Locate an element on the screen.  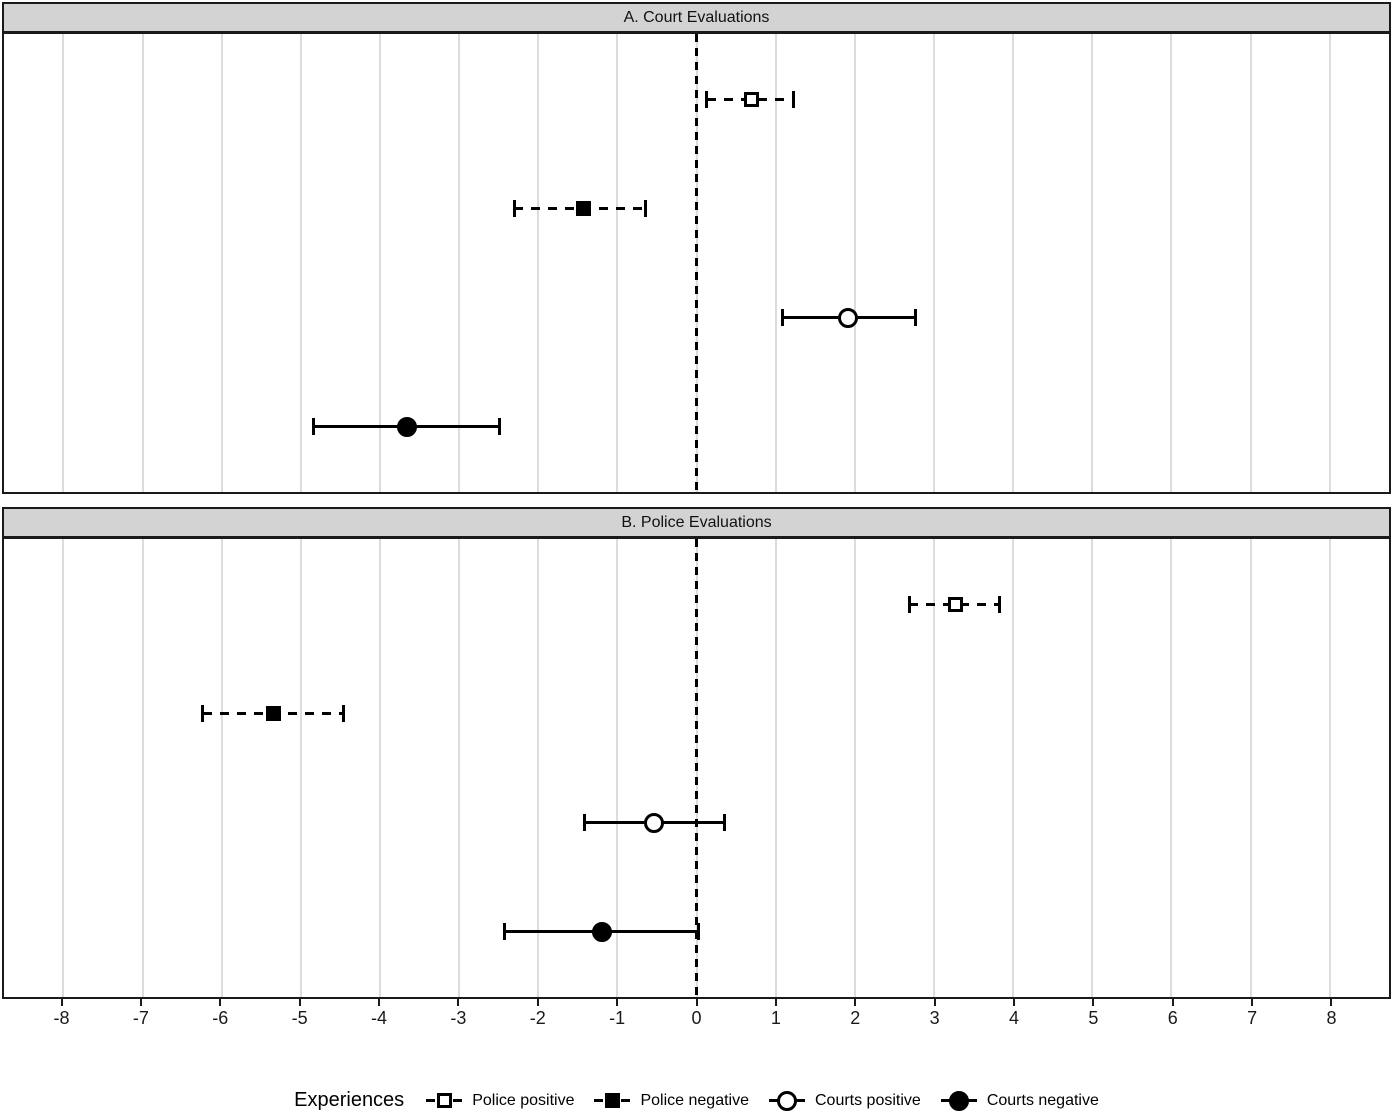
filled-circle-icon is located at coordinates (958, 1100).